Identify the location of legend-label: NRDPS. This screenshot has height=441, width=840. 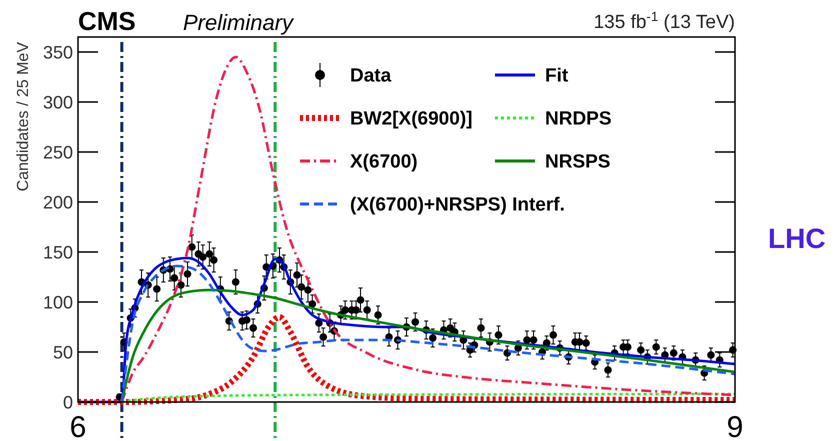
(578, 119).